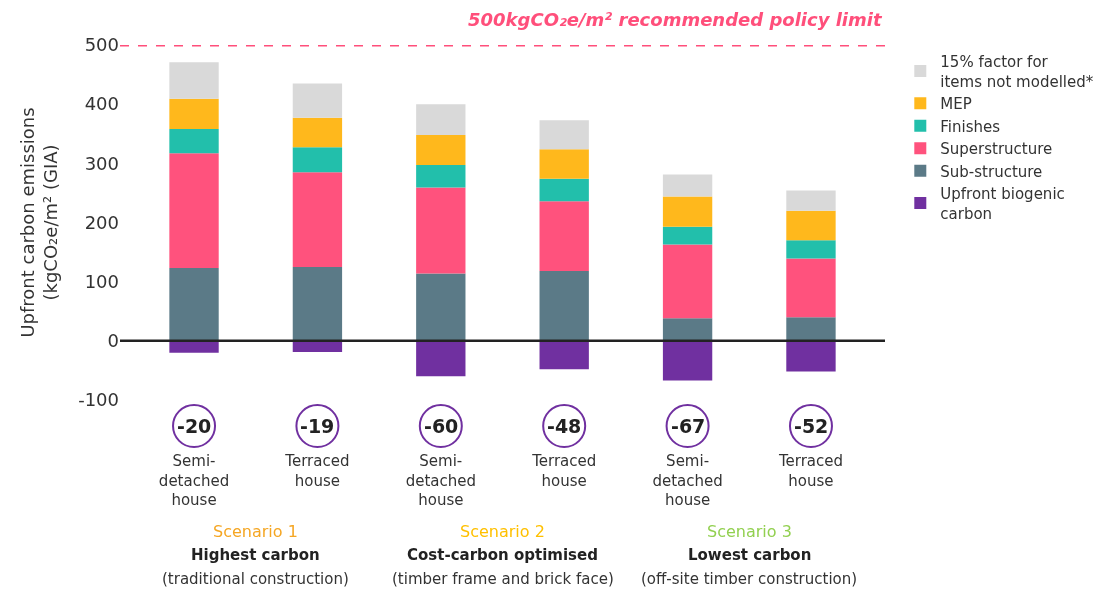  What do you see at coordinates (1017, 72) in the screenshot?
I see `legend-label: 15% factor for items not modelled*` at bounding box center [1017, 72].